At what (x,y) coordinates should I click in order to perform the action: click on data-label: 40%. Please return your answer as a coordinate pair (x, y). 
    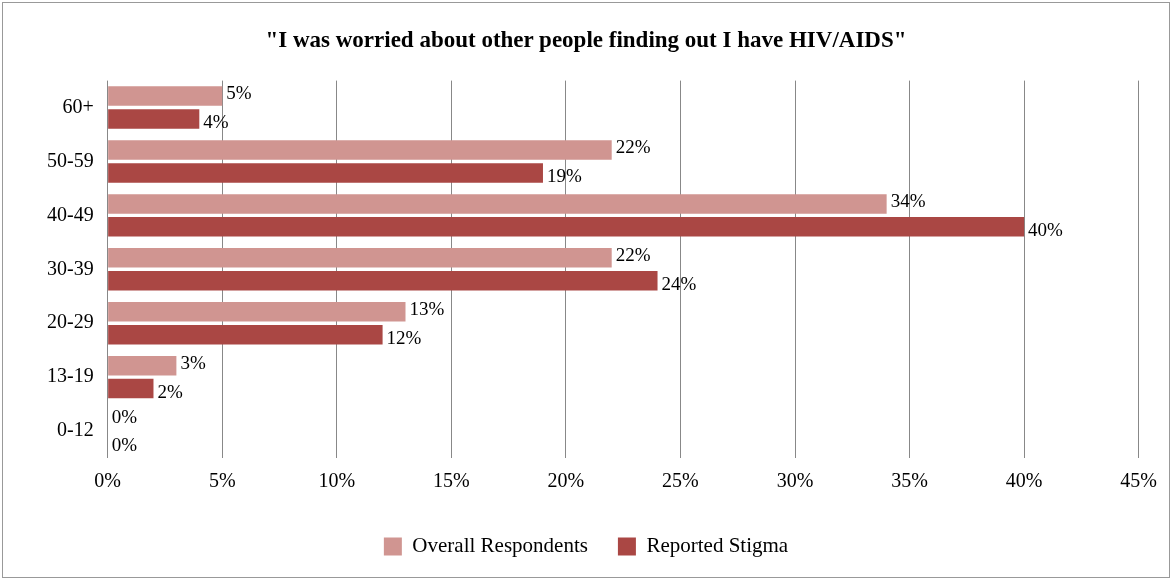
    Looking at the image, I should click on (1046, 229).